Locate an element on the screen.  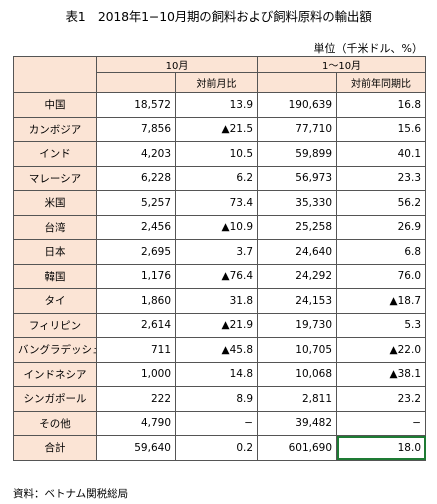
cell-mom: ▲21.9 is located at coordinates (216, 325).